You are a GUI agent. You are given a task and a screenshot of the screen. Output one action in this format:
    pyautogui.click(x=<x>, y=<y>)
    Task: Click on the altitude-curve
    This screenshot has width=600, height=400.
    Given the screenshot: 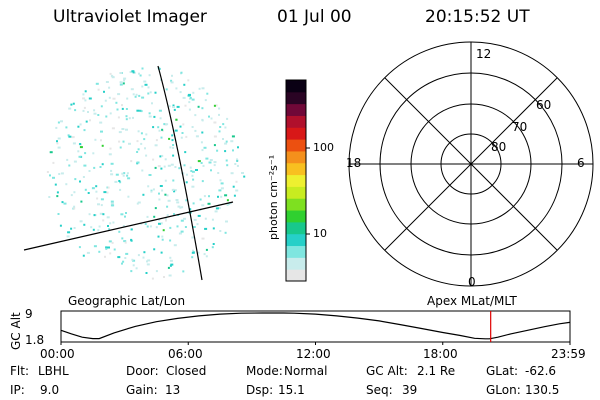 What is the action you would take?
    pyautogui.click(x=315, y=326)
    